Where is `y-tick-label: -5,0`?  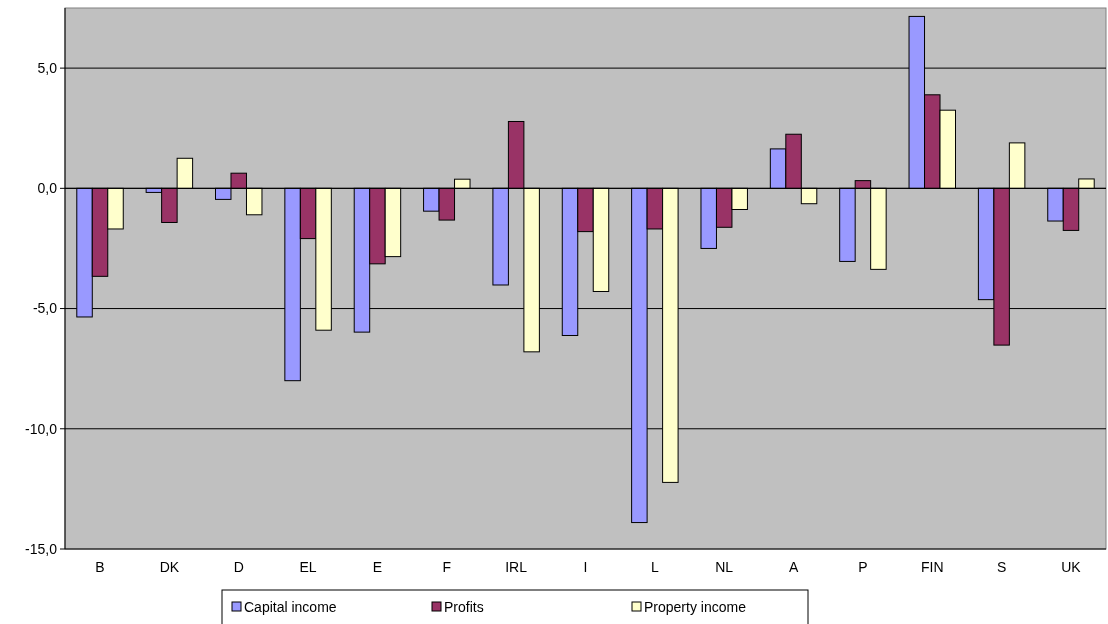 y-tick-label: -5,0 is located at coordinates (45, 308).